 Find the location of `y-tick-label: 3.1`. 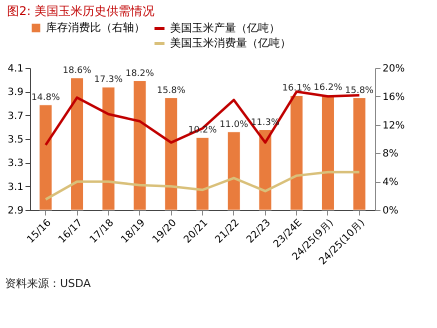

y-tick-label: 3.1 is located at coordinates (16, 187).